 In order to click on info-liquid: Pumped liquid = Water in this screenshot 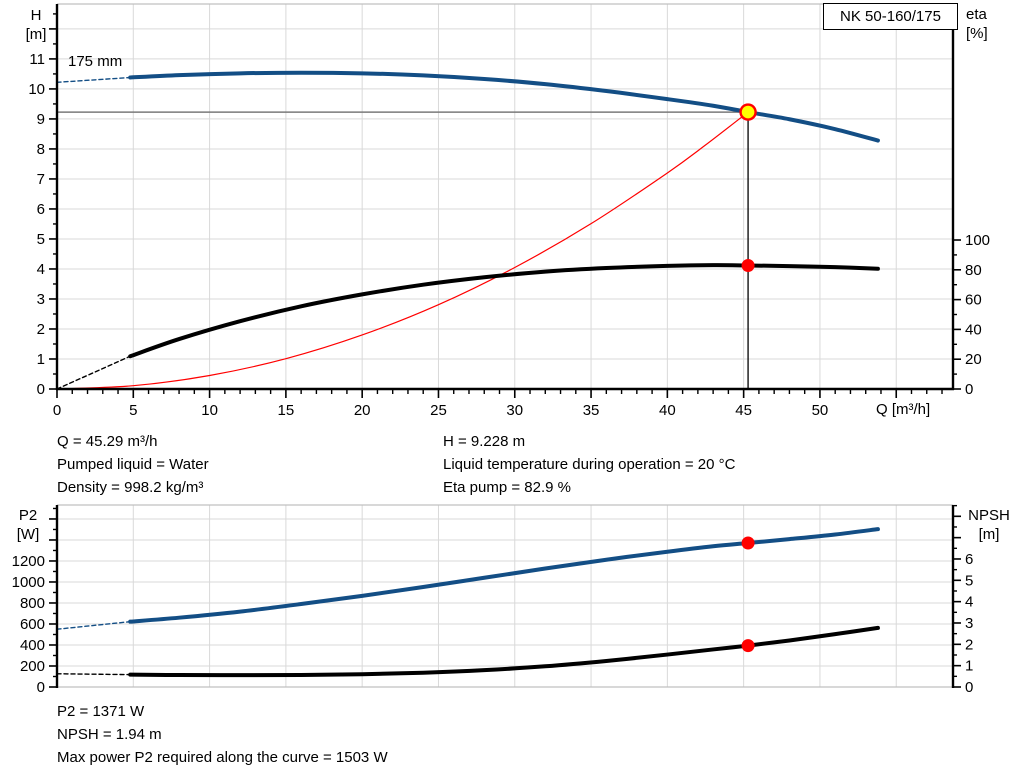, I will do `click(133, 464)`.